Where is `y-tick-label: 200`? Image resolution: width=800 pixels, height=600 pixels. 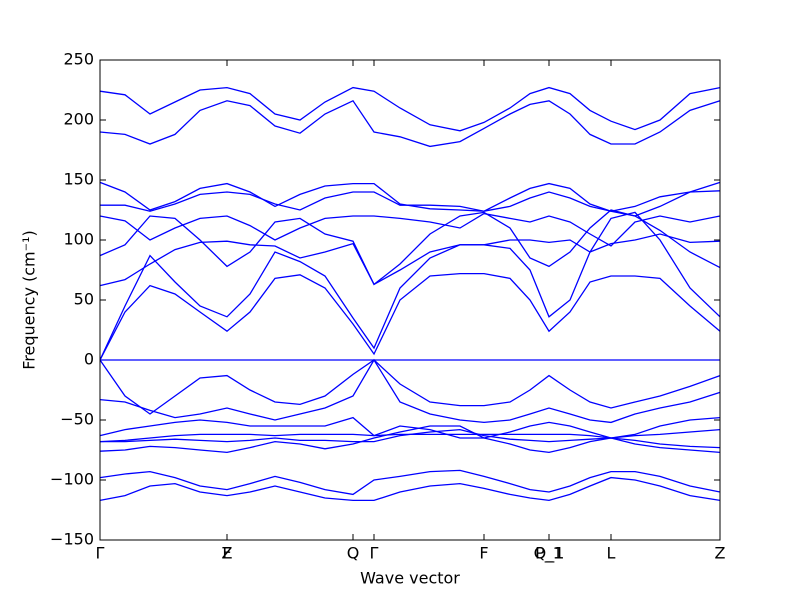 y-tick-label: 200 is located at coordinates (78, 119).